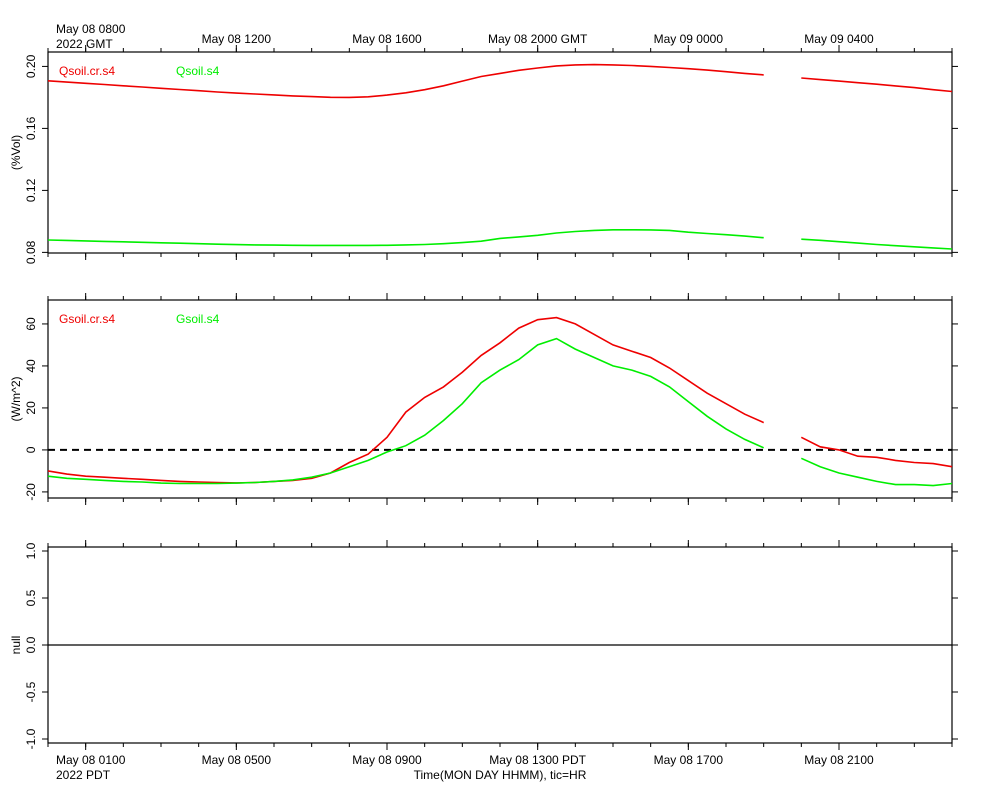 Image resolution: width=1000 pixels, height=800 pixels. I want to click on y-axis-label: null, so click(16, 645).